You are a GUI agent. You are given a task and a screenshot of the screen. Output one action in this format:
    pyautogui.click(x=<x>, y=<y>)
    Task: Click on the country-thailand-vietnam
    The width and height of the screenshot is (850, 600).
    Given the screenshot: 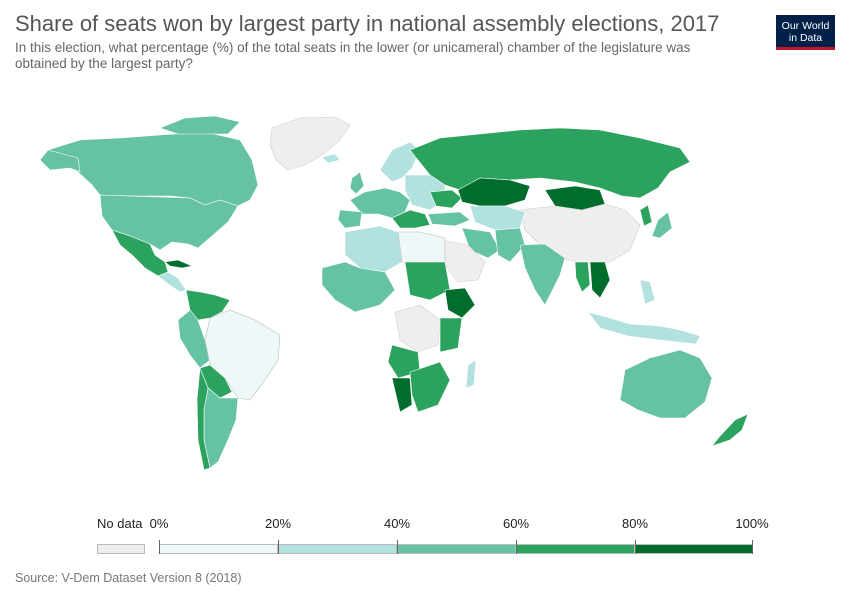 What is the action you would take?
    pyautogui.click(x=600, y=280)
    